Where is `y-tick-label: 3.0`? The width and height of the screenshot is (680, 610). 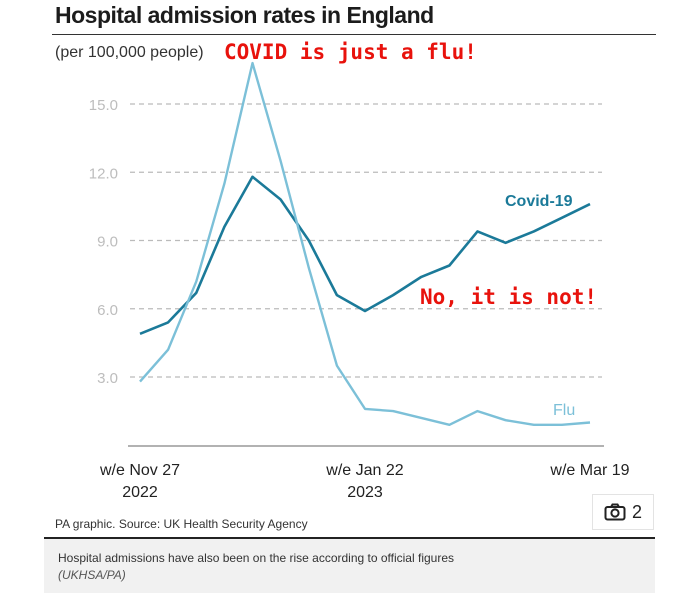 y-tick-label: 3.0 is located at coordinates (107, 378).